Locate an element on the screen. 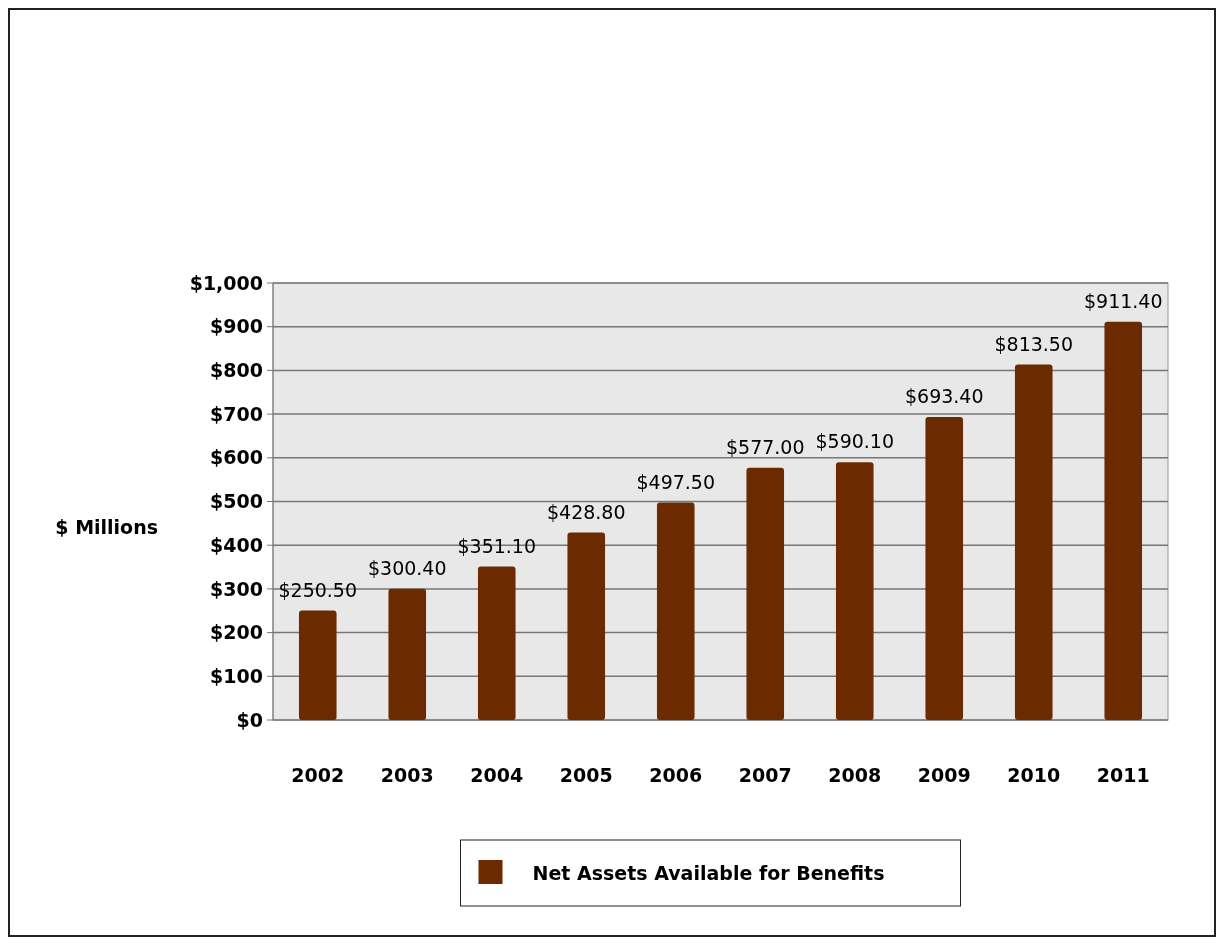 The image size is (1224, 945). data-label: $577.00 is located at coordinates (765, 446).